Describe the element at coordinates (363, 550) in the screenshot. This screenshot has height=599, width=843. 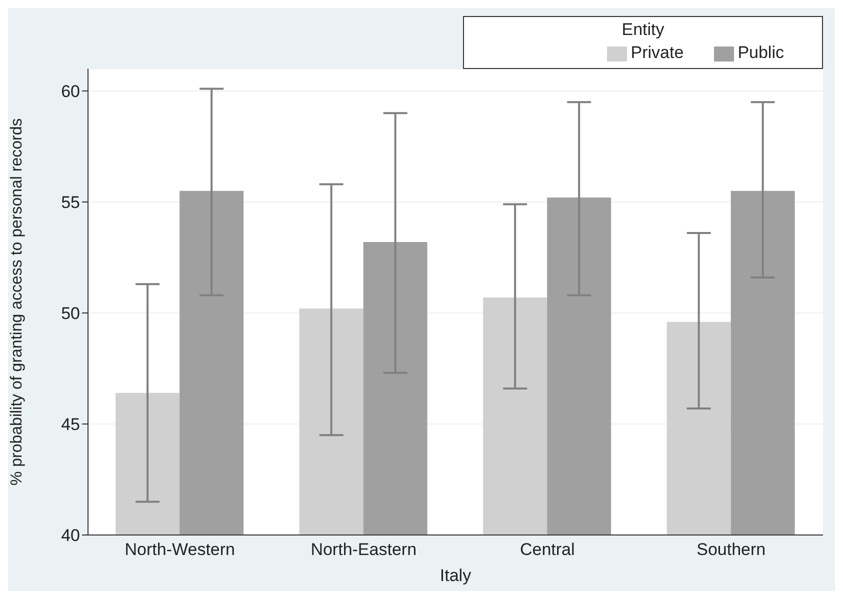
I see `x-tick-label: North-Eastern` at that location.